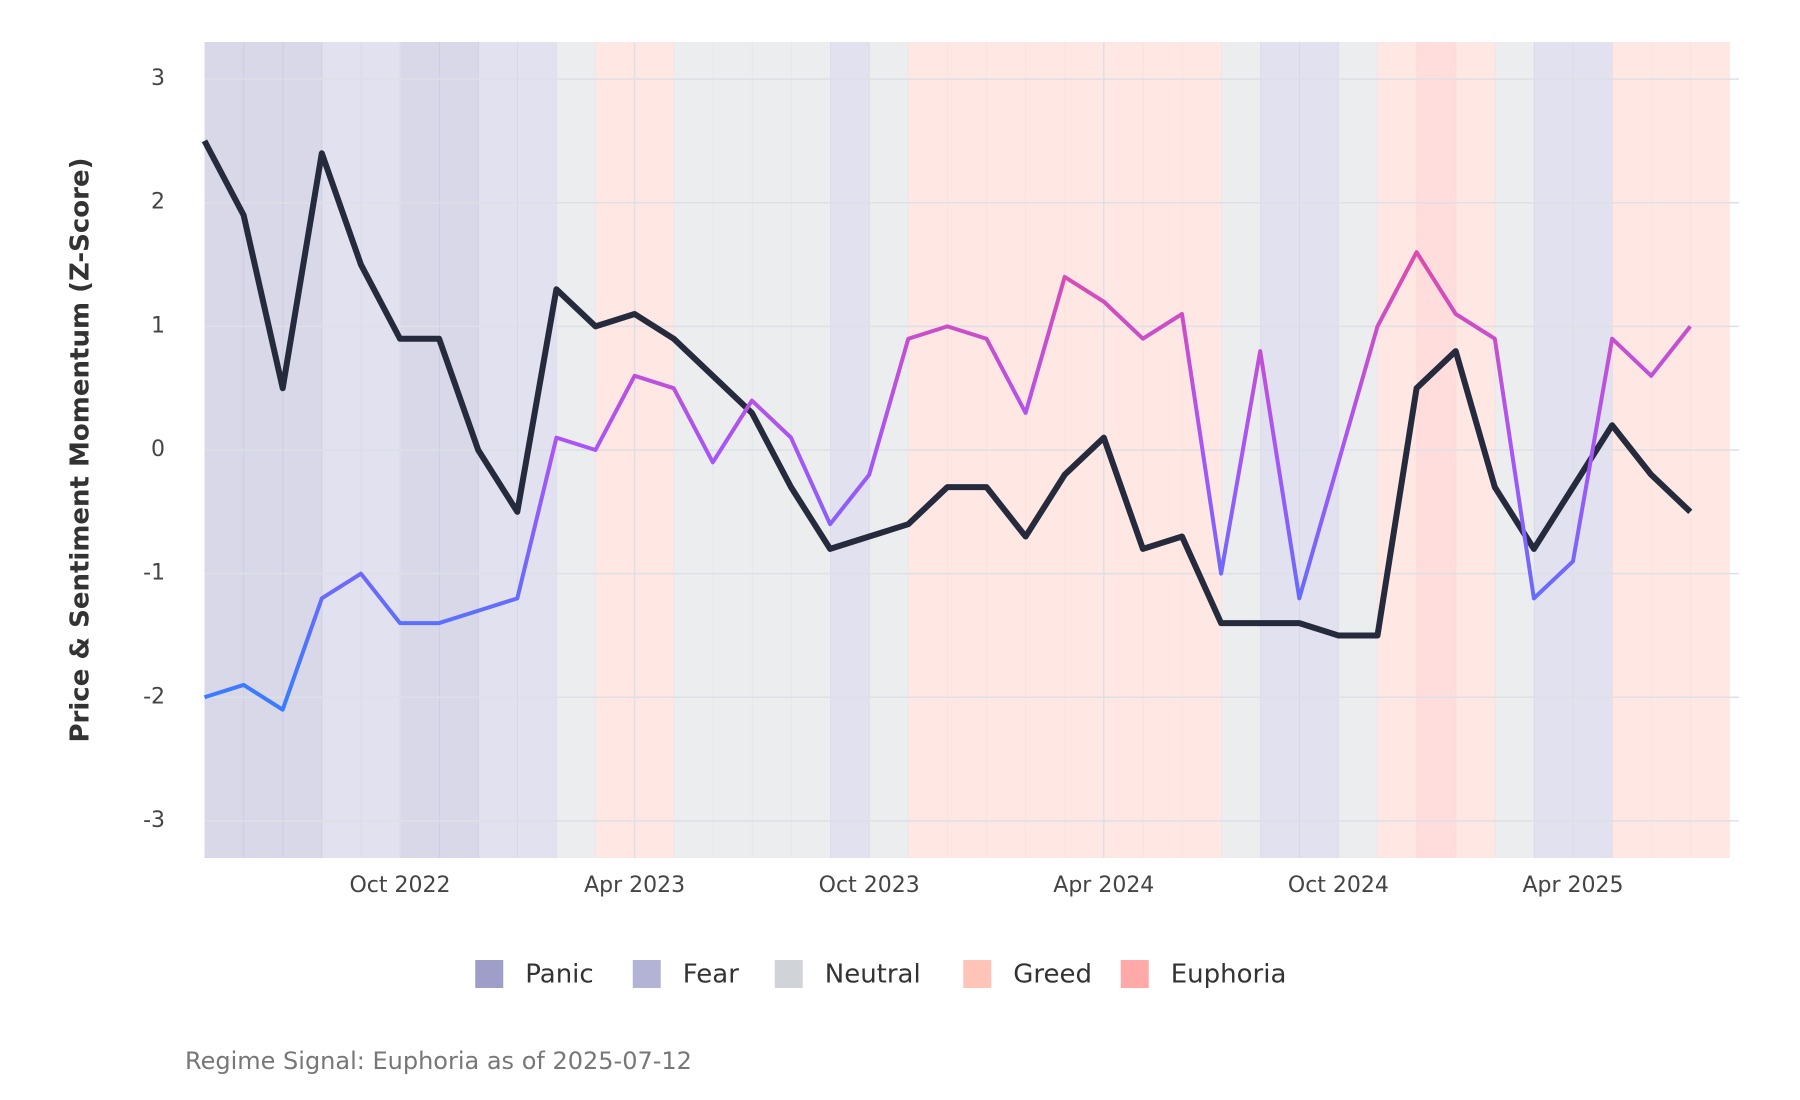  I want to click on caption: Regime Signal: Euphoria as of 2025-07-12, so click(438, 1061).